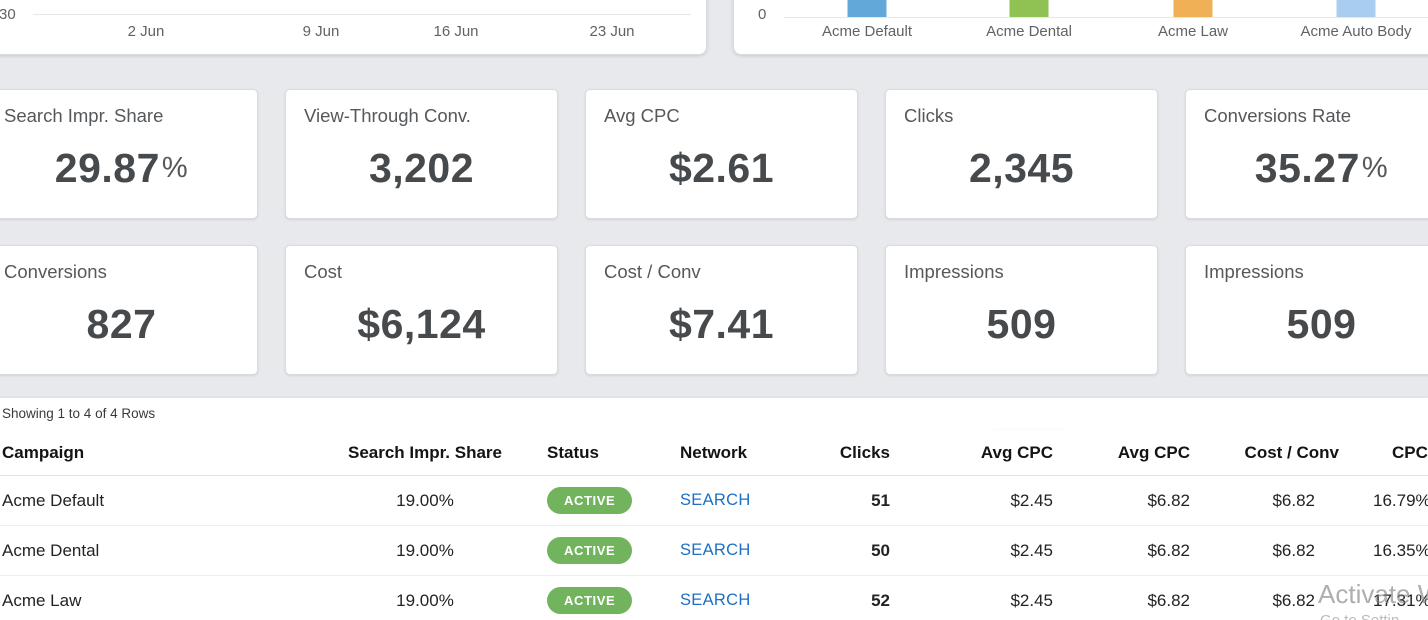  What do you see at coordinates (721, 328) in the screenshot?
I see `kpi-value: $7.41` at bounding box center [721, 328].